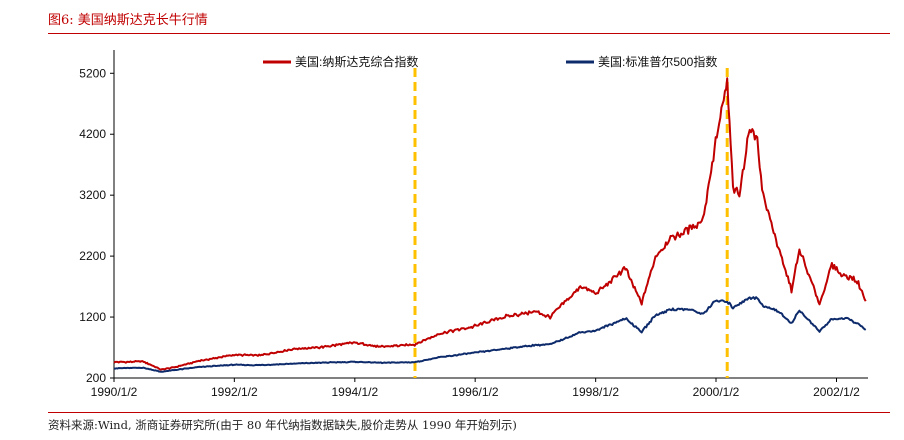  I want to click on y-tick-label: 2200, so click(92, 256).